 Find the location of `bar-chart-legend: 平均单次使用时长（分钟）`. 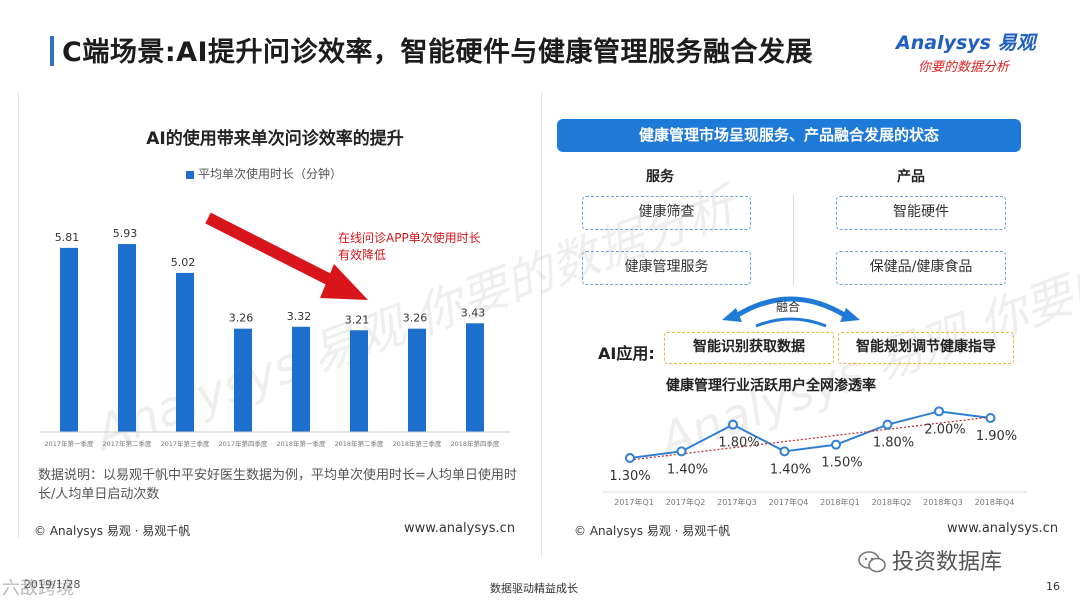

bar-chart-legend: 平均单次使用时长（分钟） is located at coordinates (264, 173).